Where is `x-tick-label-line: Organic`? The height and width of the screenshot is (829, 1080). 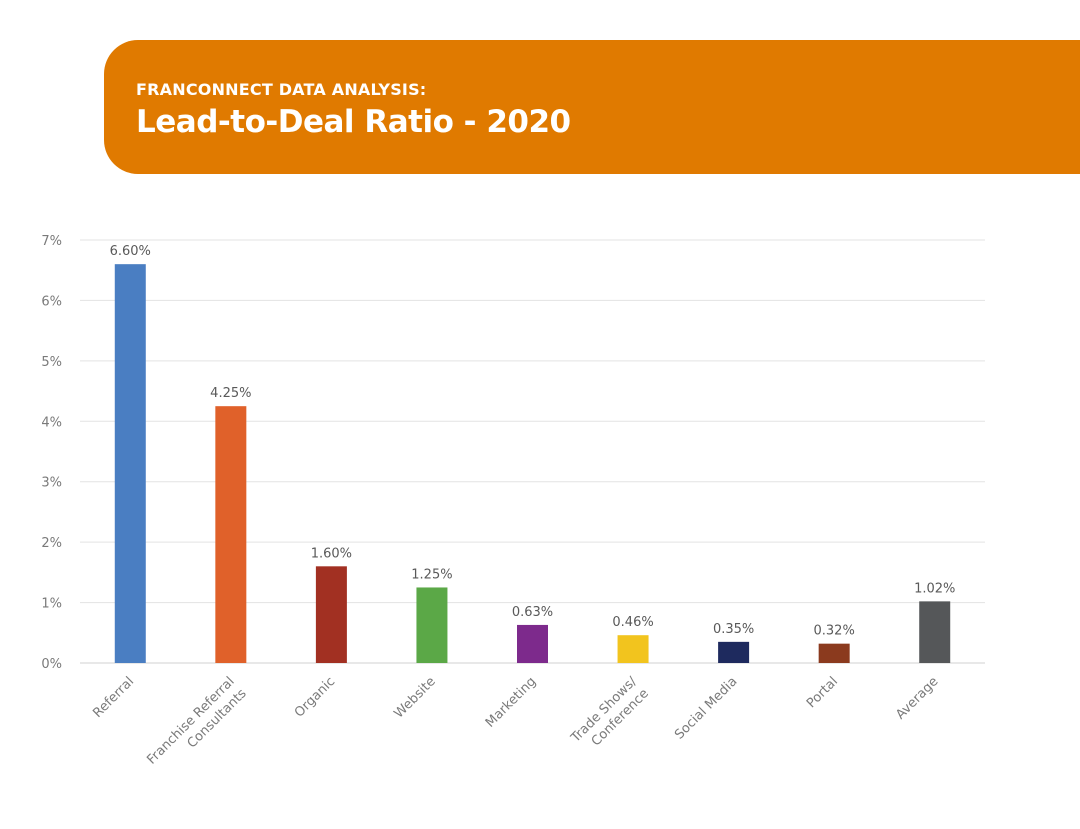 x-tick-label-line: Organic is located at coordinates (315, 697).